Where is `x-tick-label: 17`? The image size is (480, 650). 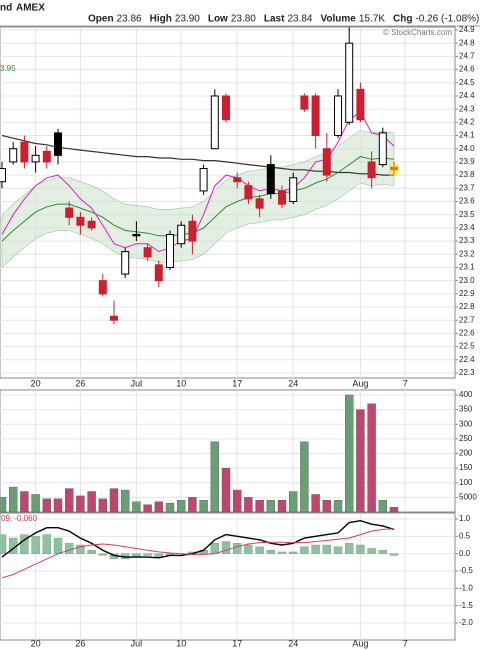 x-tick-label: 17 is located at coordinates (237, 643).